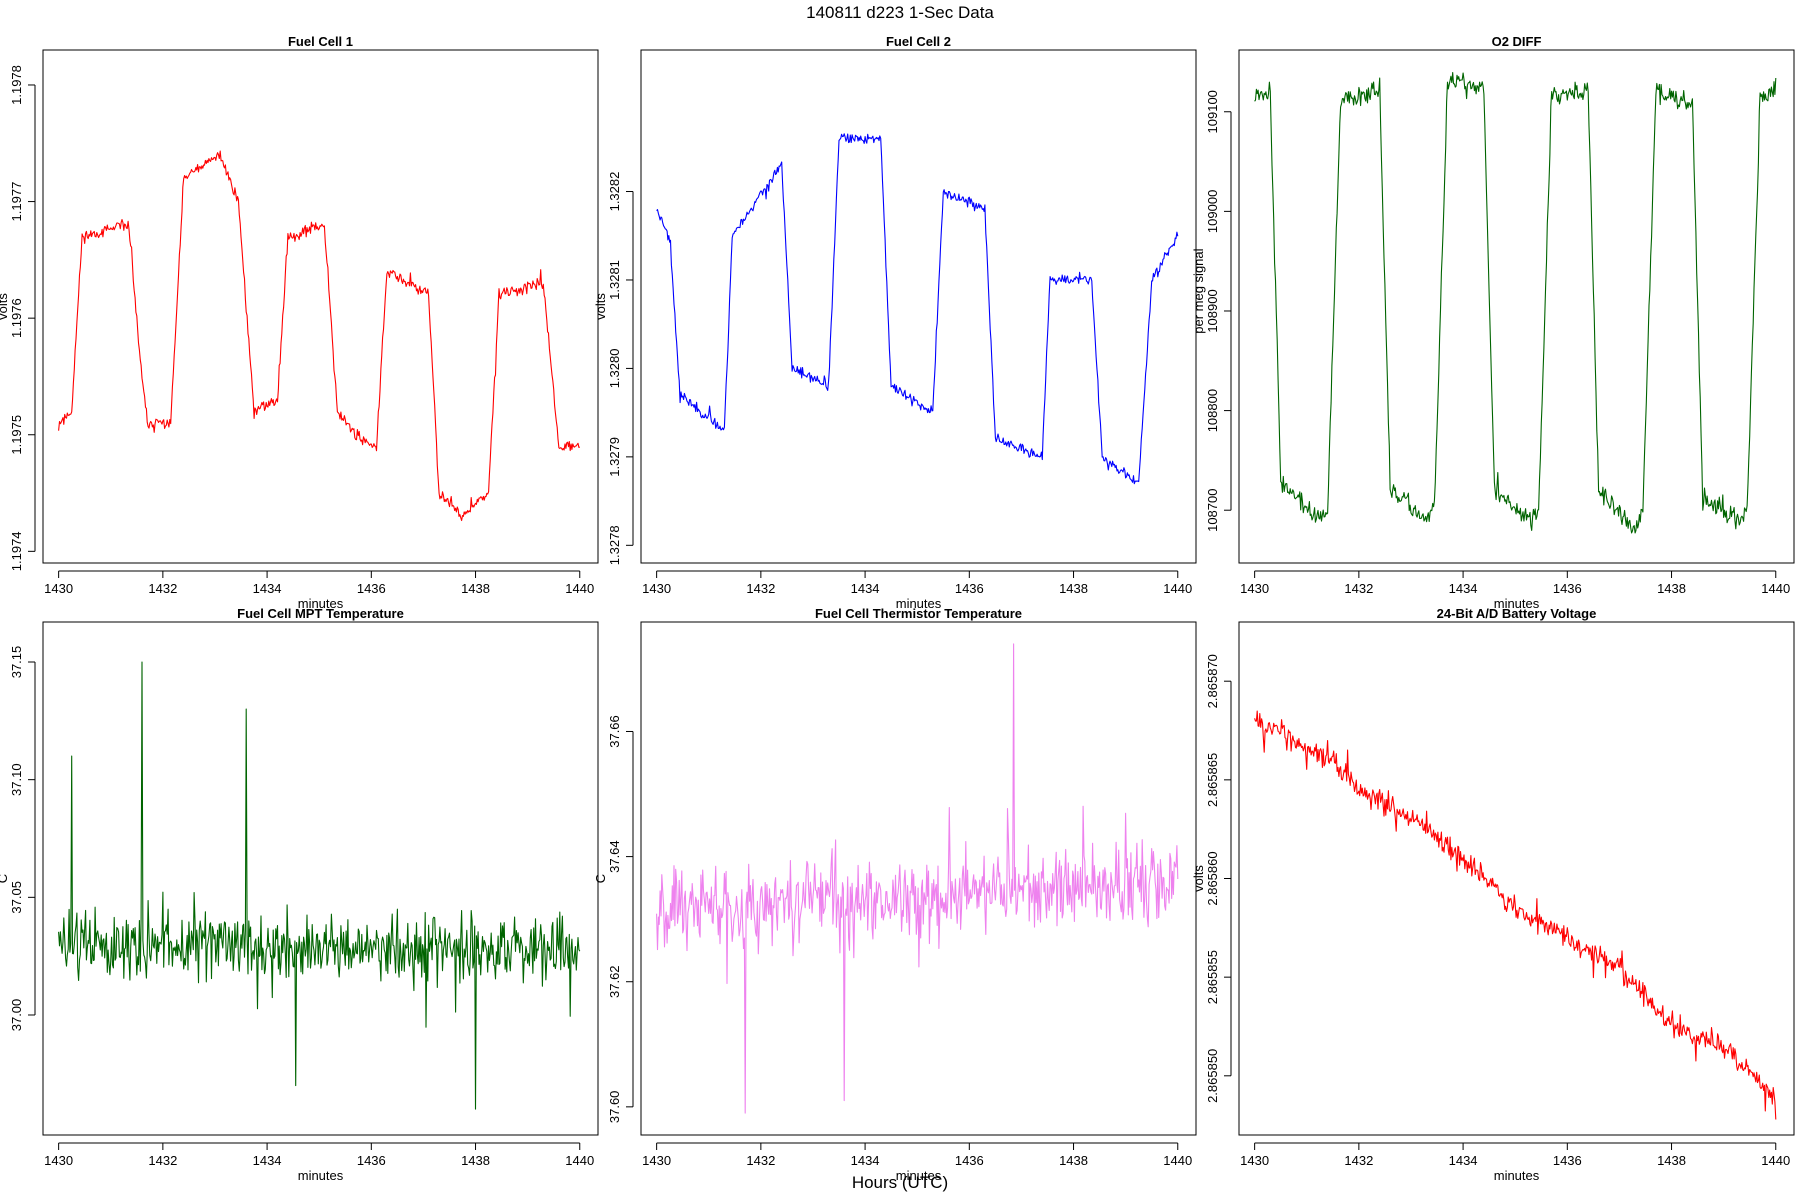 This screenshot has width=1800, height=1200. I want to click on y-axis: 1.1974 1.1975 1.1976 1.1977 1.1978 volts, so click(18, 318).